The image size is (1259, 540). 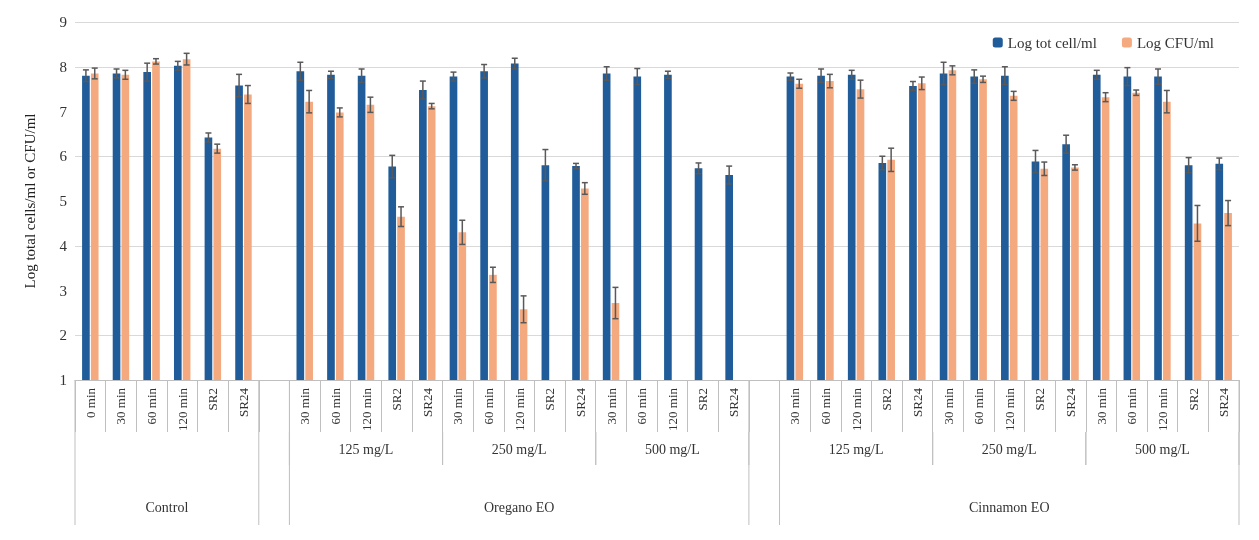 I want to click on text: Oregano EO, so click(x=519, y=507).